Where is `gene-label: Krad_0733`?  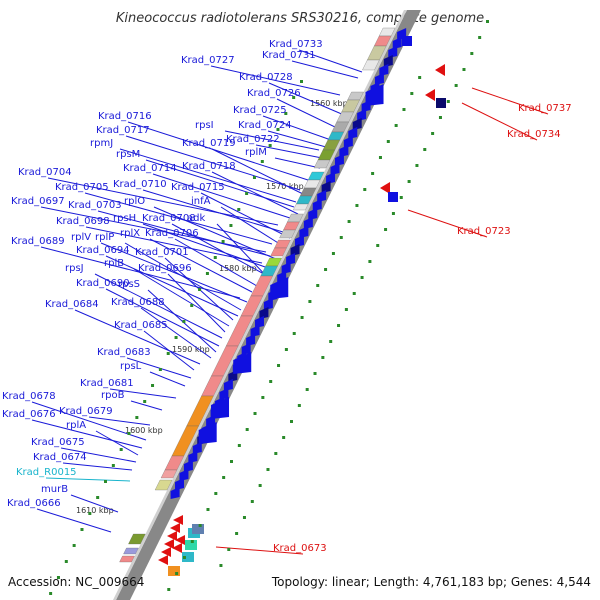 gene-label: Krad_0733 is located at coordinates (296, 44).